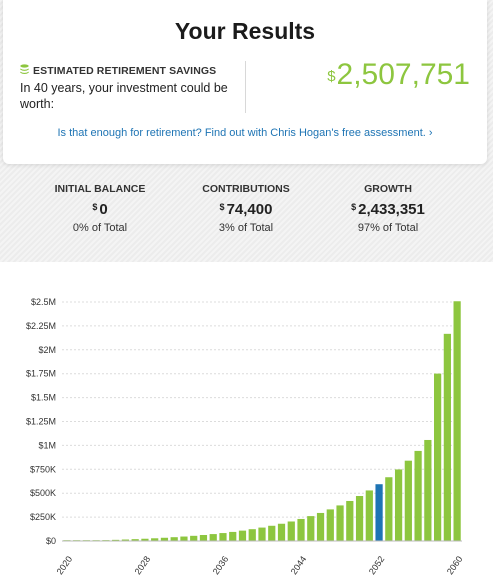 The height and width of the screenshot is (580, 493). Describe the element at coordinates (100, 228) in the screenshot. I see `stat-percent: 0% of Total` at that location.